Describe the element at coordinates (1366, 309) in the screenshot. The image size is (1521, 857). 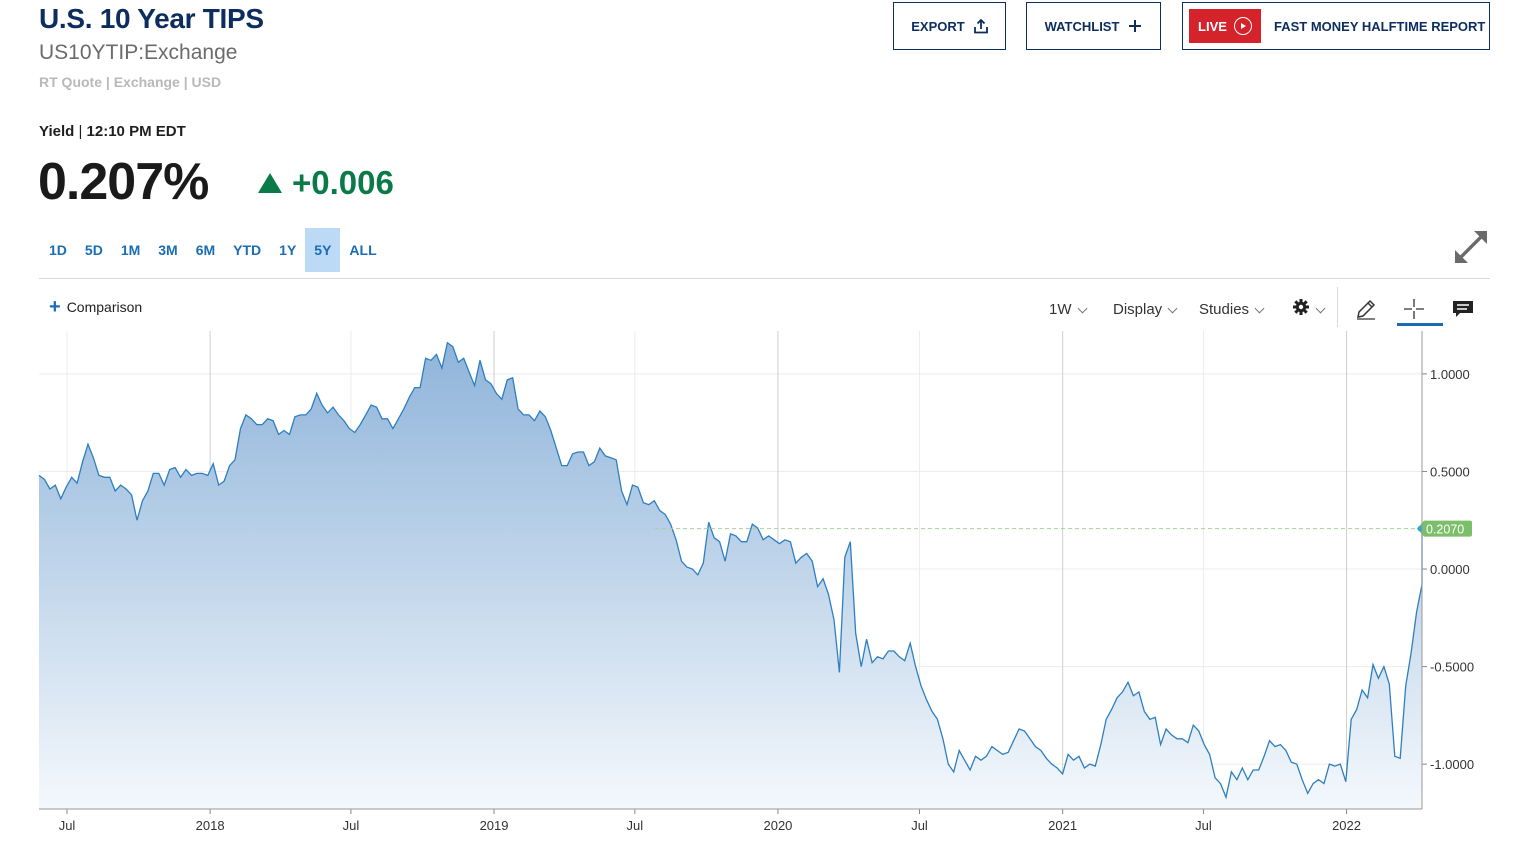
I see `pencil-icon` at that location.